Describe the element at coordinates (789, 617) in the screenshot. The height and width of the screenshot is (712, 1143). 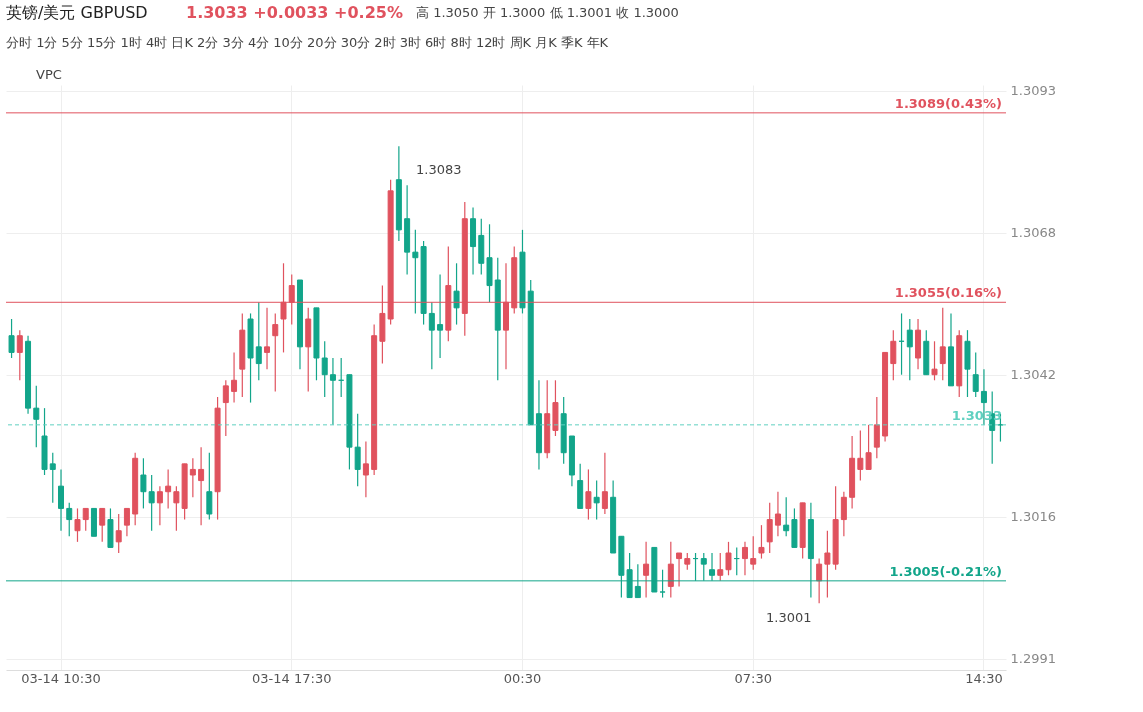
I see `annotation: 1.3001` at that location.